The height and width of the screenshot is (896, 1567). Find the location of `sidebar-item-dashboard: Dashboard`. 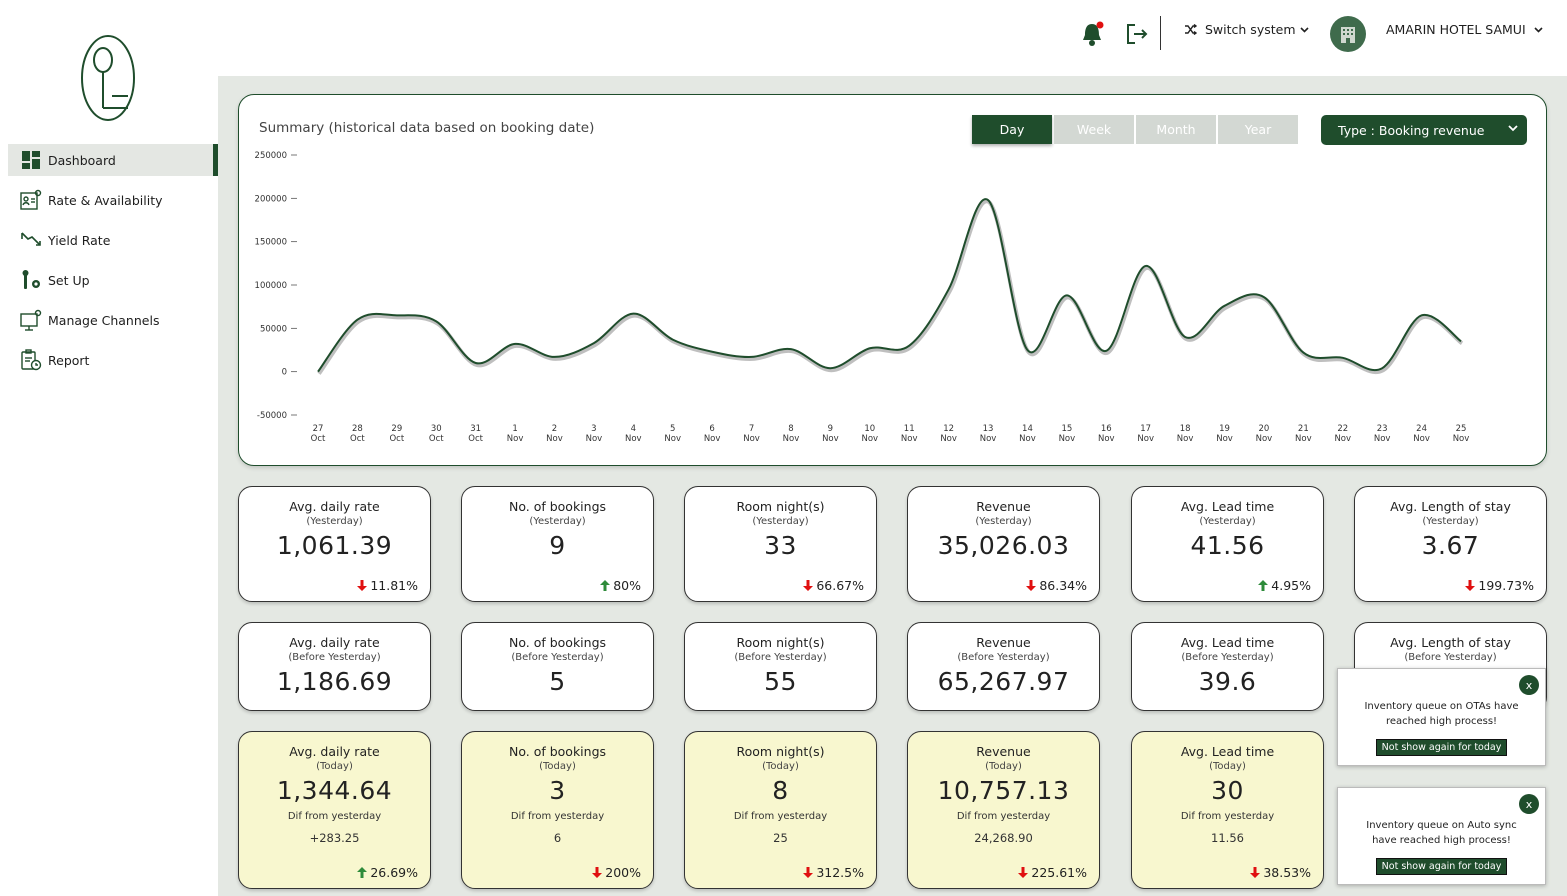

sidebar-item-dashboard: Dashboard is located at coordinates (113, 160).